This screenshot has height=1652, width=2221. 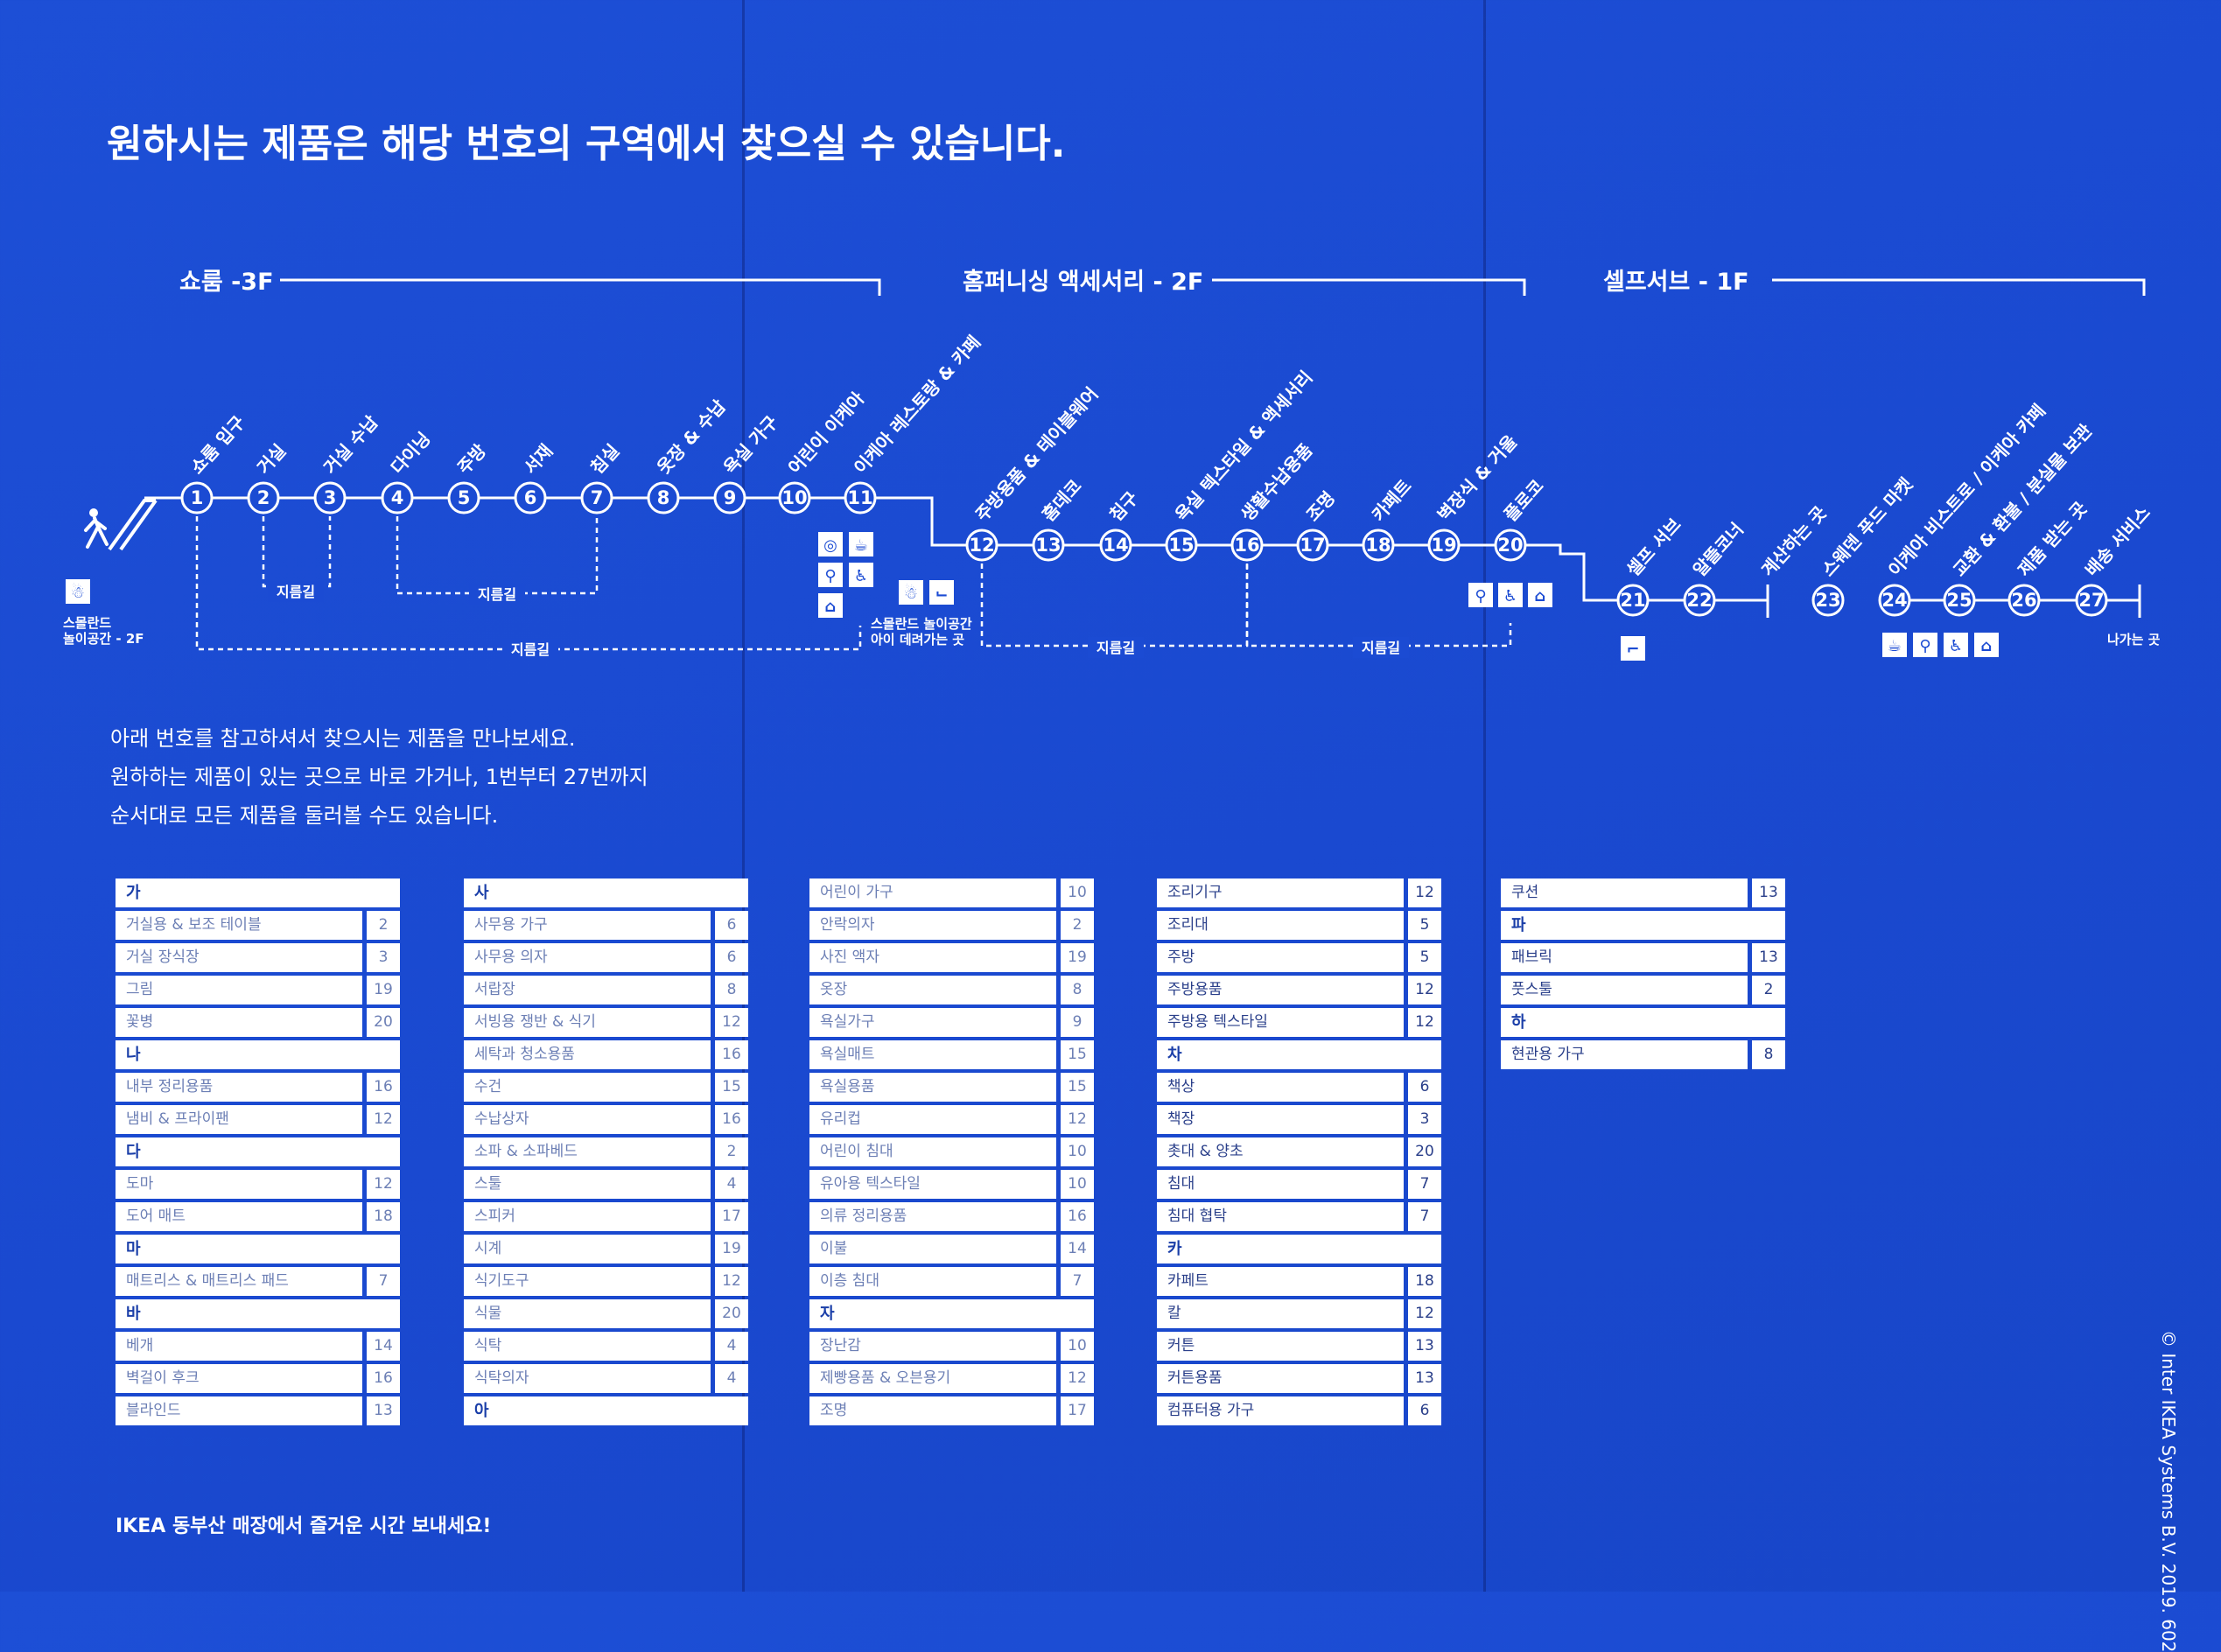 I want to click on kids-area-3f-line-2: 아이 데려가는 곳, so click(x=917, y=640).